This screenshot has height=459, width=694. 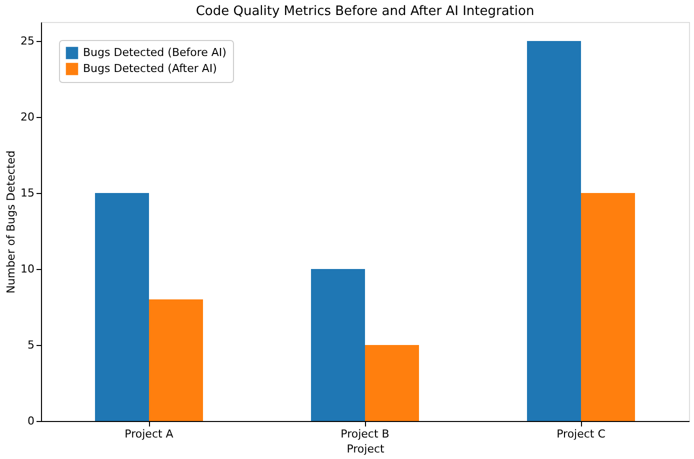 What do you see at coordinates (154, 52) in the screenshot?
I see `legend-label: Bugs Detected (Before AI)` at bounding box center [154, 52].